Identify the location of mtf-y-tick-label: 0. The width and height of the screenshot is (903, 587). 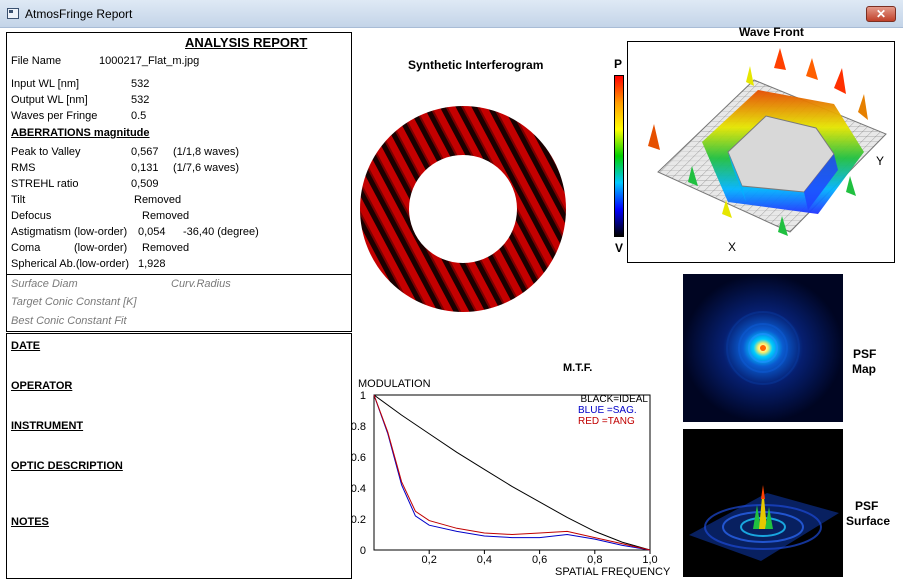
(363, 551).